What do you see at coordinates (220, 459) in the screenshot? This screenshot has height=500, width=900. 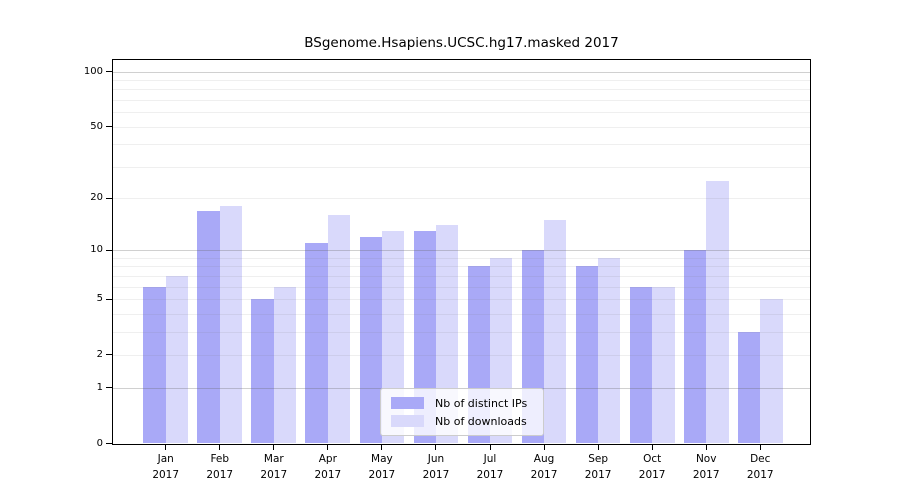 I see `x-axis-label-line: Feb` at bounding box center [220, 459].